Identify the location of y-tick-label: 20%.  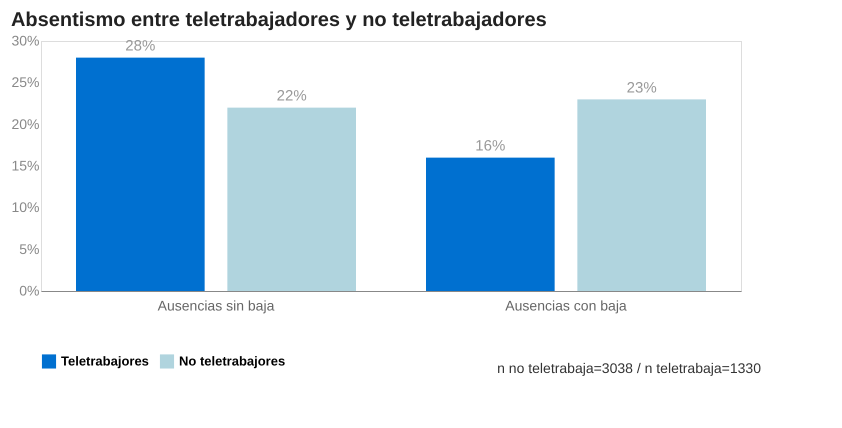
(25, 124).